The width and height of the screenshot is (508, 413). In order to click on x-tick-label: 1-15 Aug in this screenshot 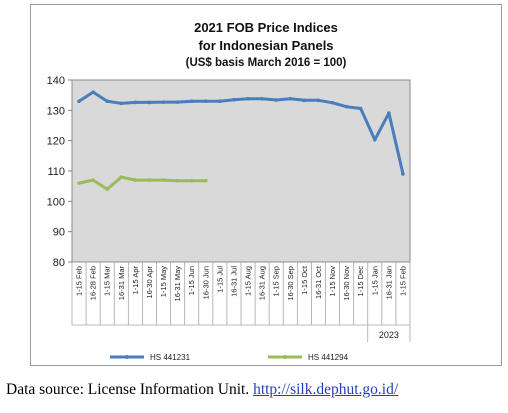, I will do `click(248, 281)`.